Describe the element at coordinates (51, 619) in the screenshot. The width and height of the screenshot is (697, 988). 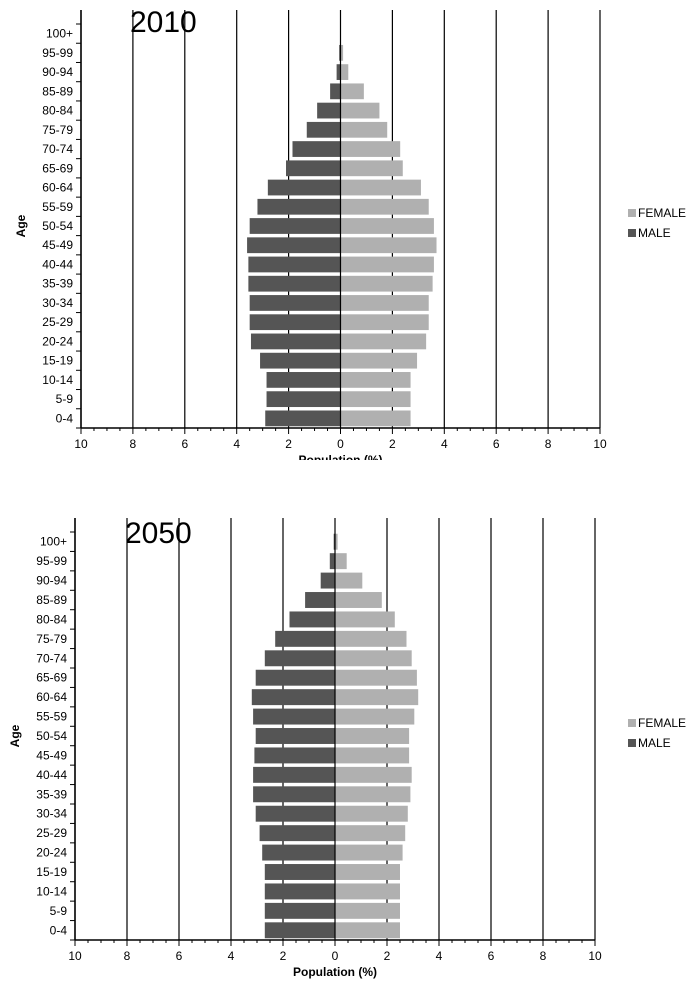
I see `age-tick-label: 80-84` at that location.